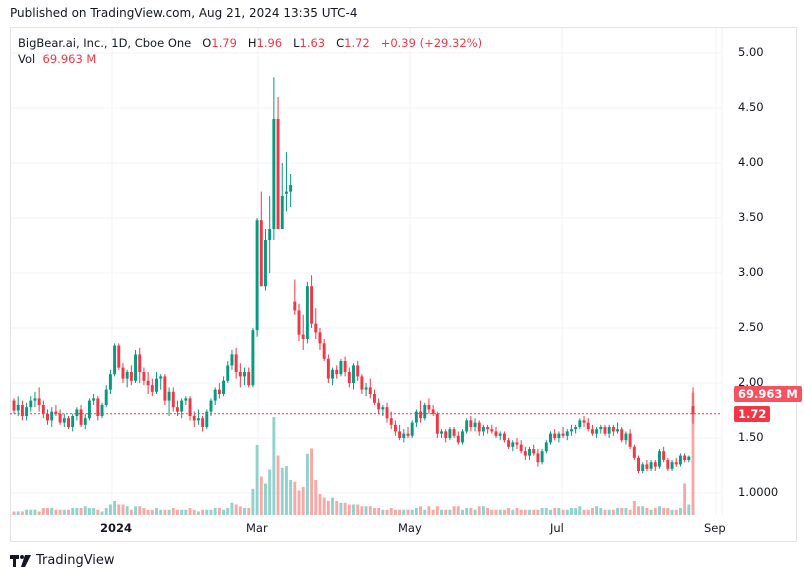 The image size is (804, 578). I want to click on price-tick-label: 2.00, so click(751, 382).